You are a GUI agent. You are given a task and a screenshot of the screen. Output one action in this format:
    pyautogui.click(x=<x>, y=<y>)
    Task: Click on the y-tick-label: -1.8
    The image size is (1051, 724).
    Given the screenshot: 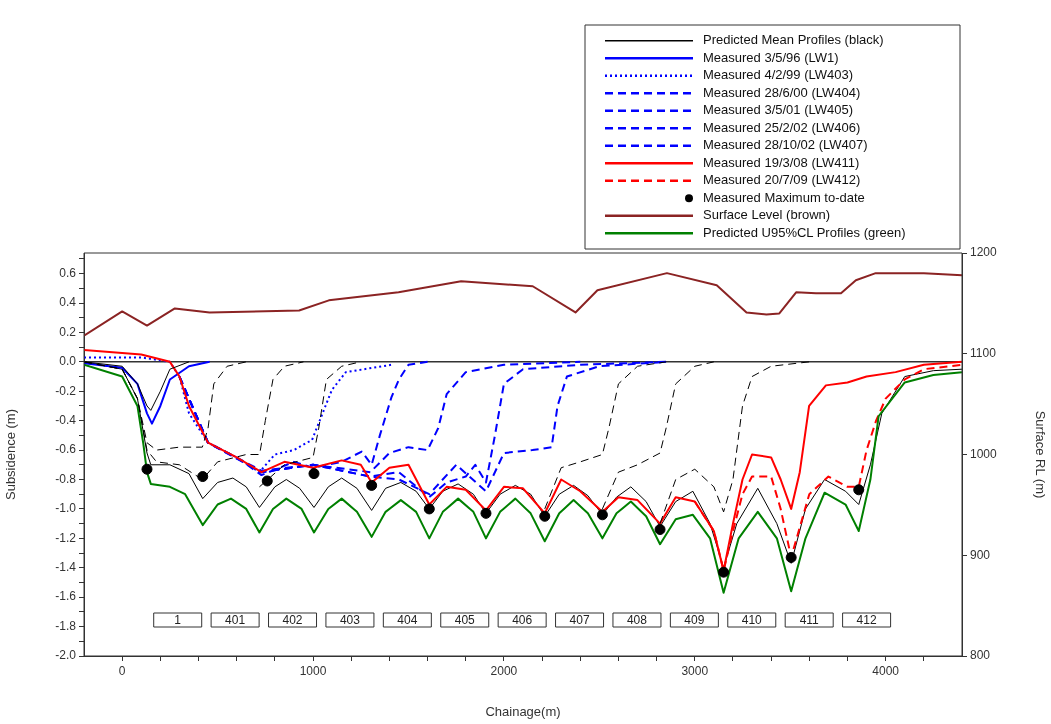 What is the action you would take?
    pyautogui.click(x=66, y=625)
    